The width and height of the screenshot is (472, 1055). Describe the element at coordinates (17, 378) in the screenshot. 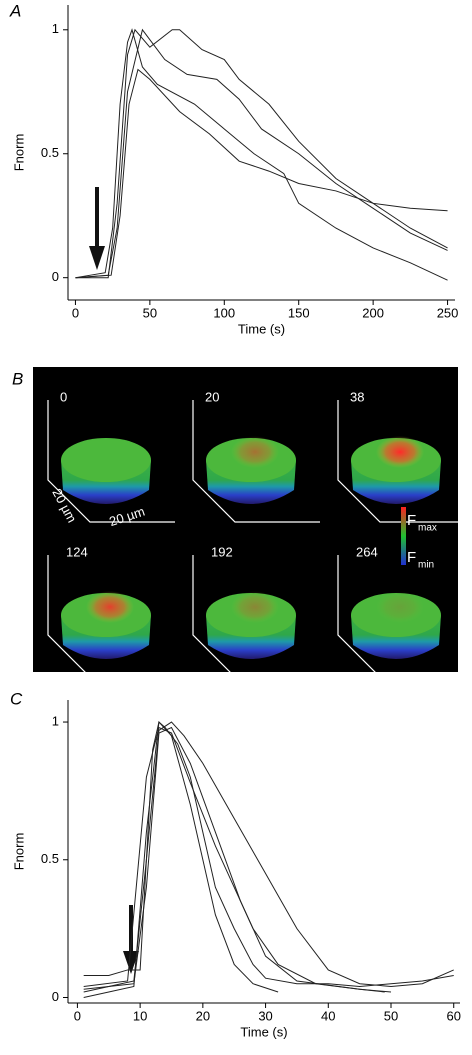

I see `panel-label: B` at that location.